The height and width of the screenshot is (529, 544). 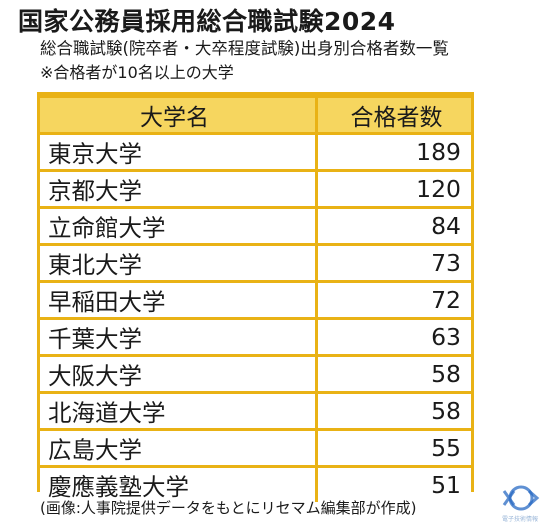 I want to click on table-row: 東北大学 73, so click(x=255, y=263).